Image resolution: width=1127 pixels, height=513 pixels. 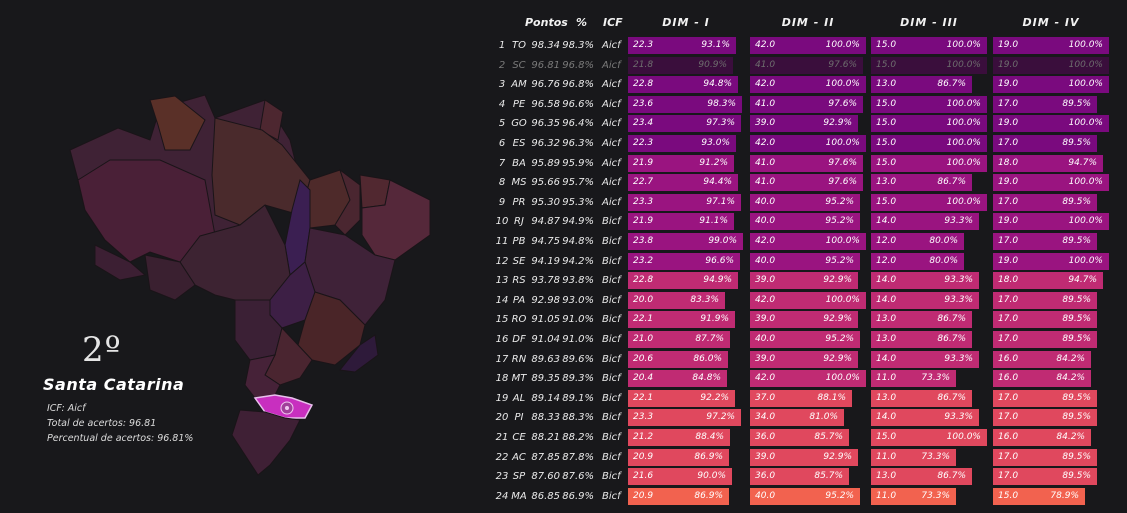 I want to click on dim-bar-1: 20.0 83.3%, so click(x=676, y=300).